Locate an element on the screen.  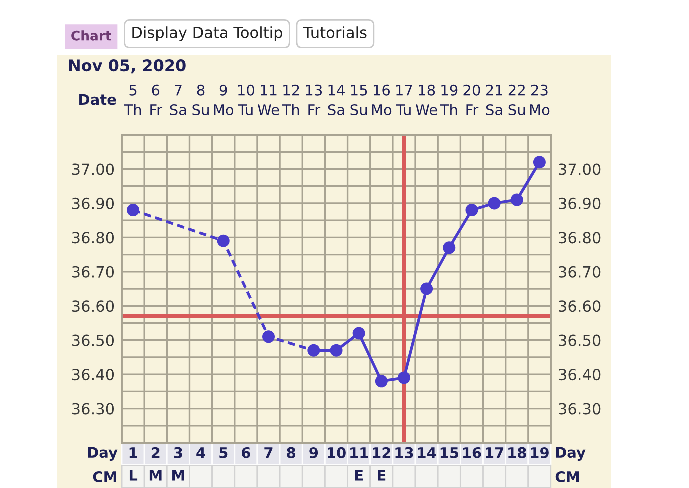
x2-tick-label: 16 Mo is located at coordinates (382, 100).